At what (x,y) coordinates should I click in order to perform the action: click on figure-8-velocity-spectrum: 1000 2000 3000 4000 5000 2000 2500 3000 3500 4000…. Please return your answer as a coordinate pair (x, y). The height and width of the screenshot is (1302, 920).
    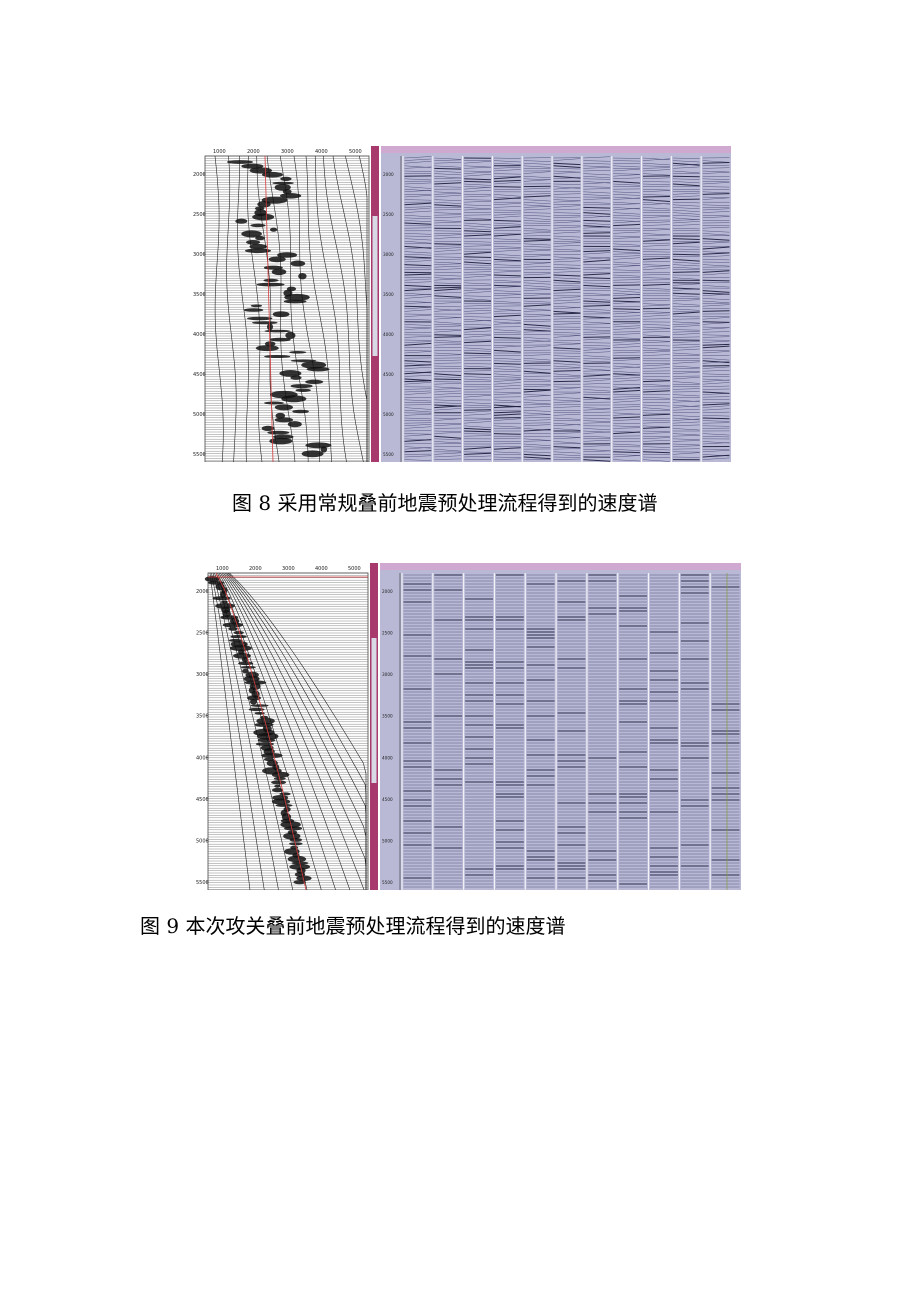
    Looking at the image, I should click on (462, 304).